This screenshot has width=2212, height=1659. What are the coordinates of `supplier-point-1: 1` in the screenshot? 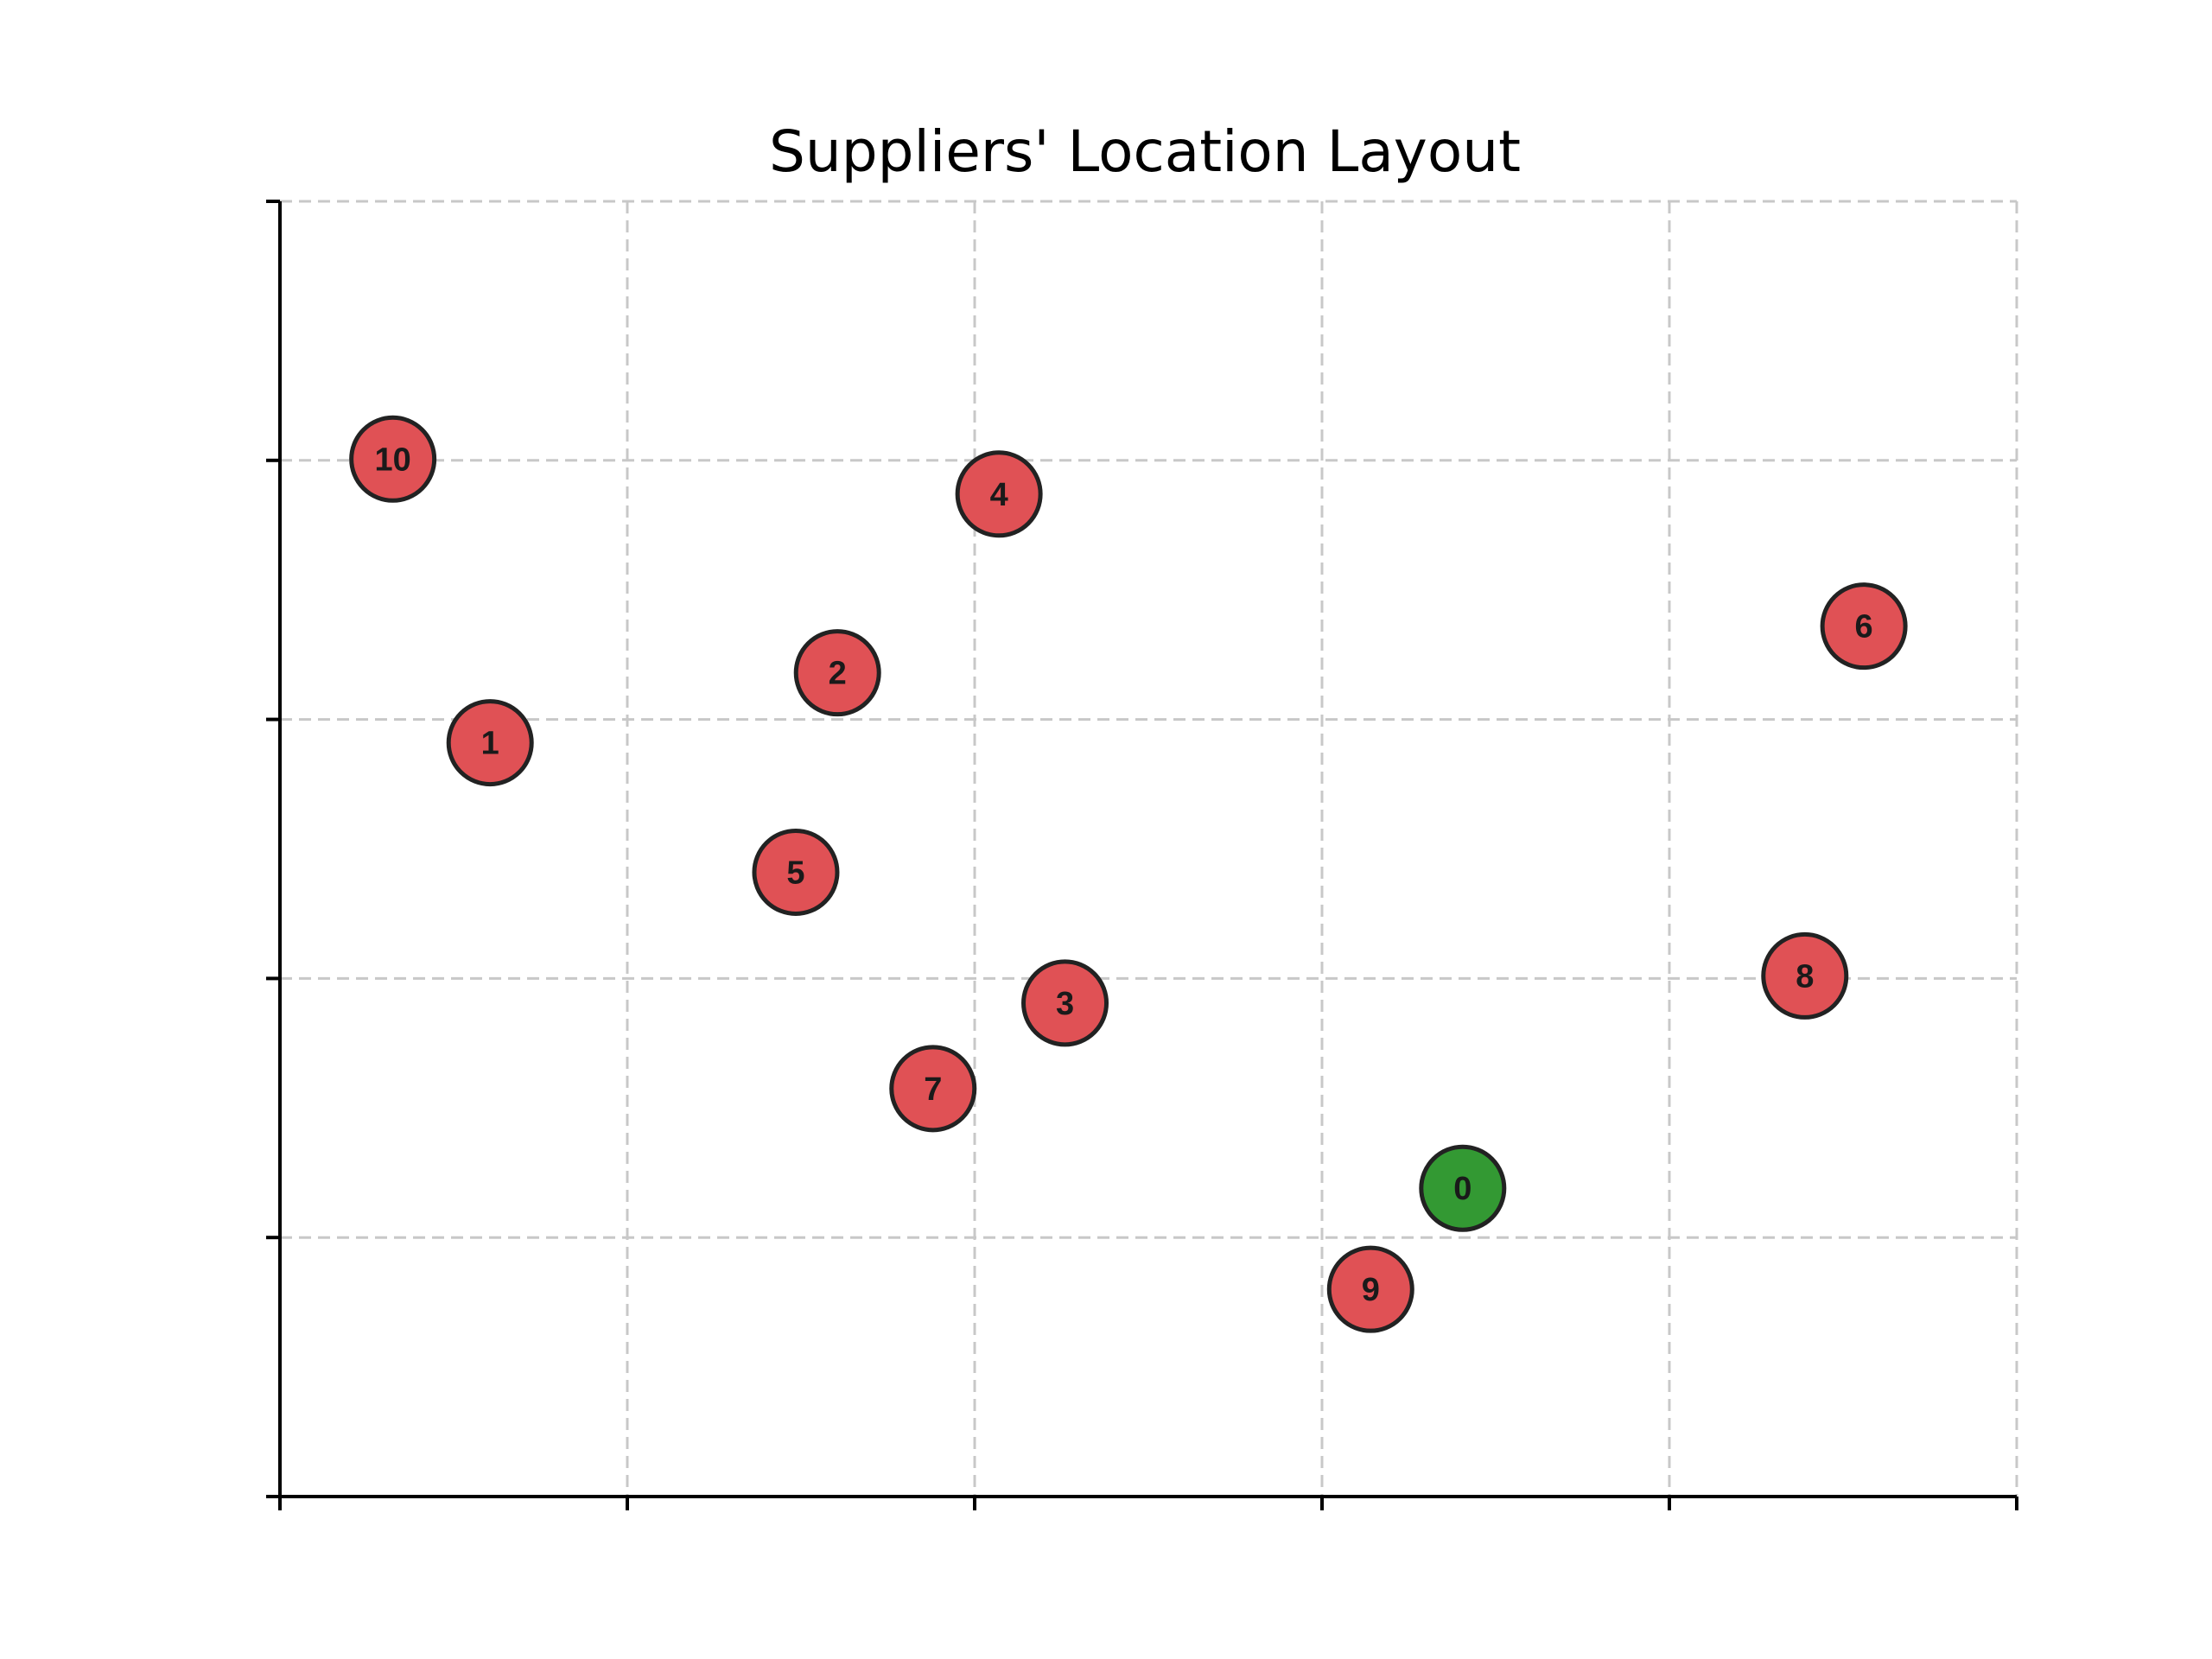 It's located at (490, 743).